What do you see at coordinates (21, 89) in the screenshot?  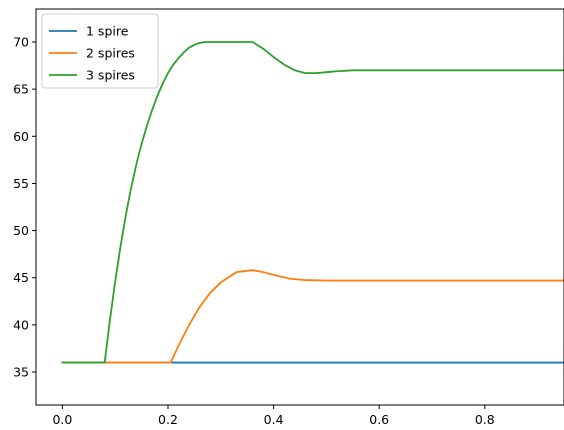 I see `y-tick-label: 65` at bounding box center [21, 89].